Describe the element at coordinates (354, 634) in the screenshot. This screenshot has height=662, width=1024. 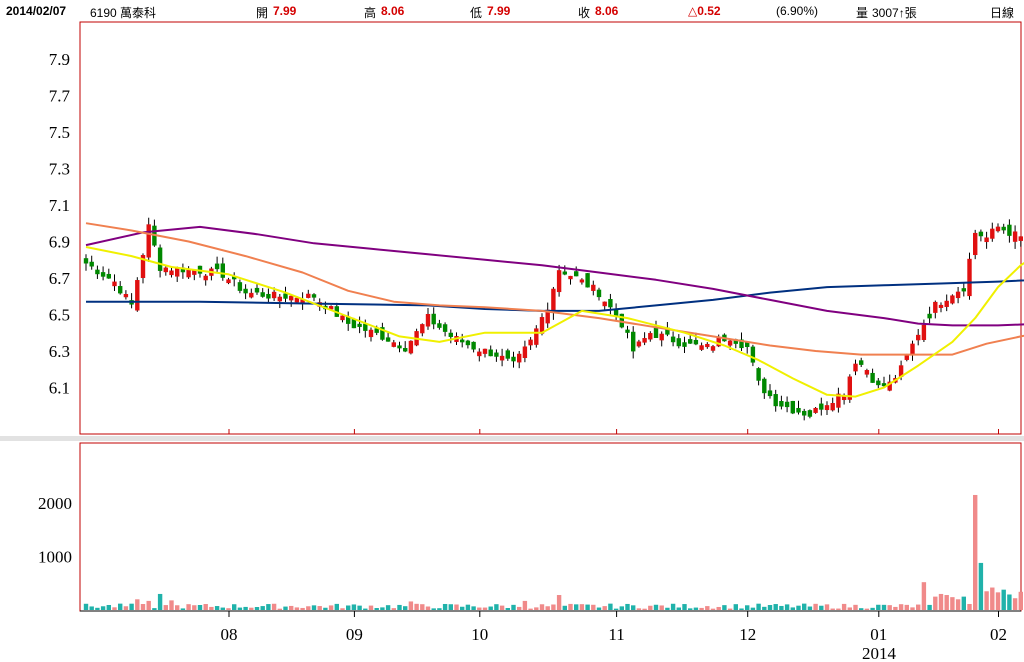
I see `date-tick-label: 09` at that location.